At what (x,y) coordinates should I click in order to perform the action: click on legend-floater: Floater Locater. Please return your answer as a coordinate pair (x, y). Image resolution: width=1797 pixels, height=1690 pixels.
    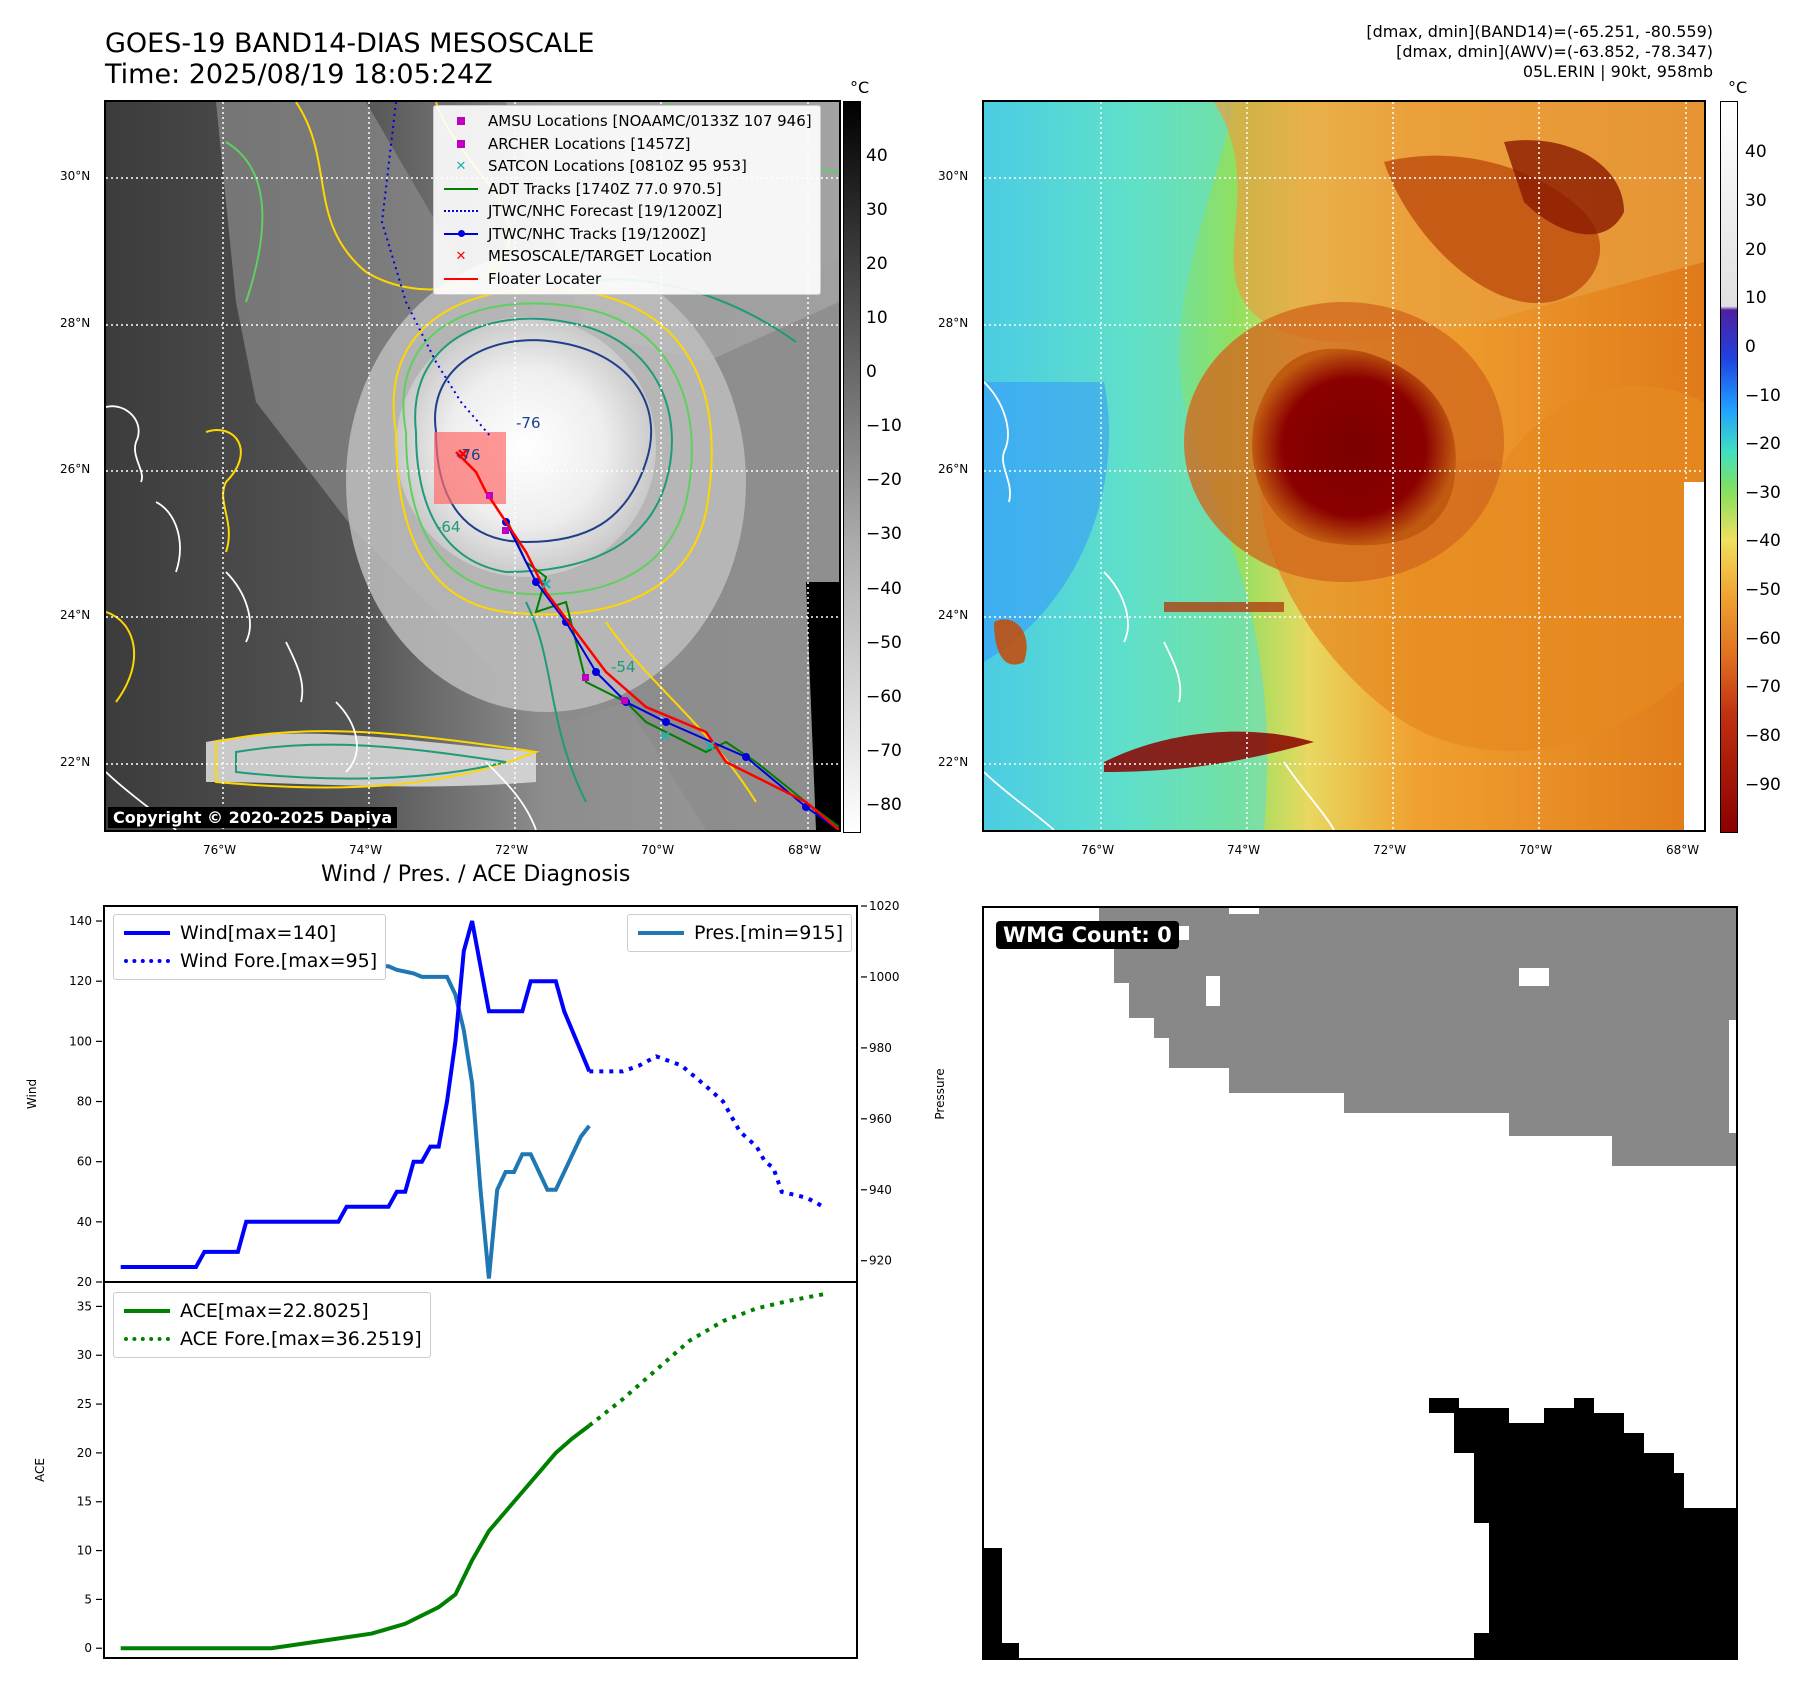
    Looking at the image, I should click on (627, 279).